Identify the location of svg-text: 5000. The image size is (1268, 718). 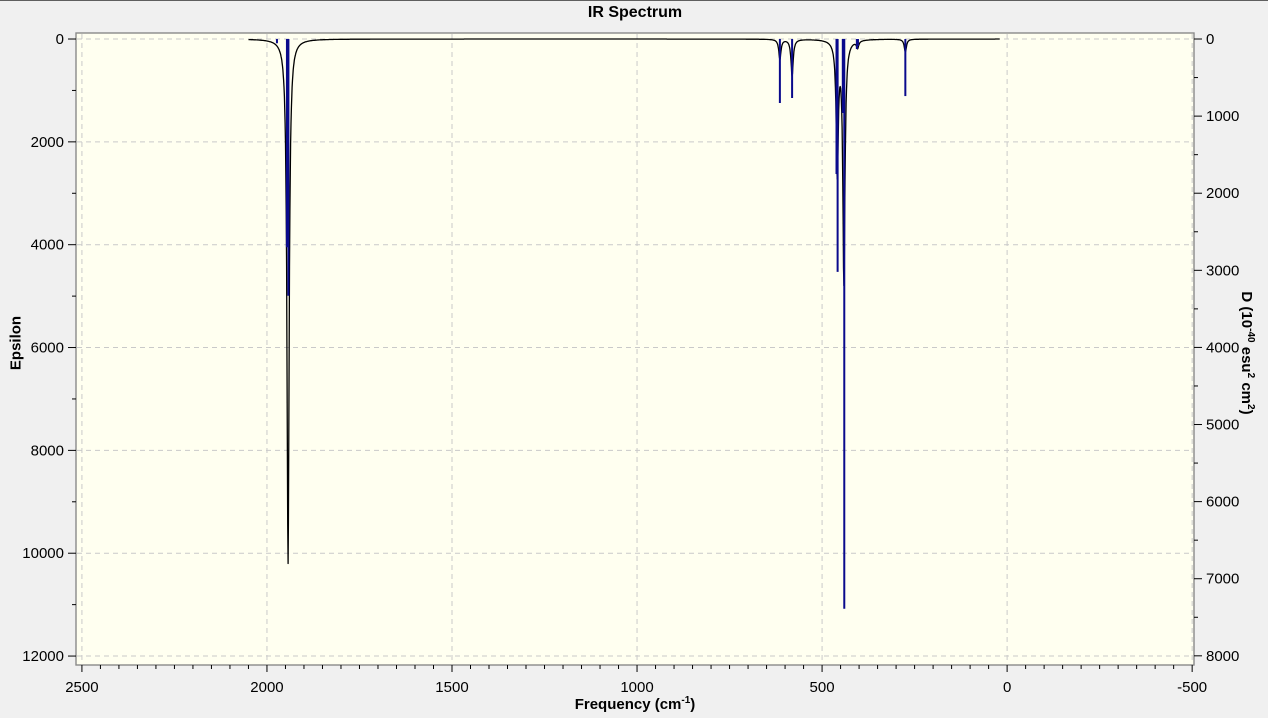
(1222, 425).